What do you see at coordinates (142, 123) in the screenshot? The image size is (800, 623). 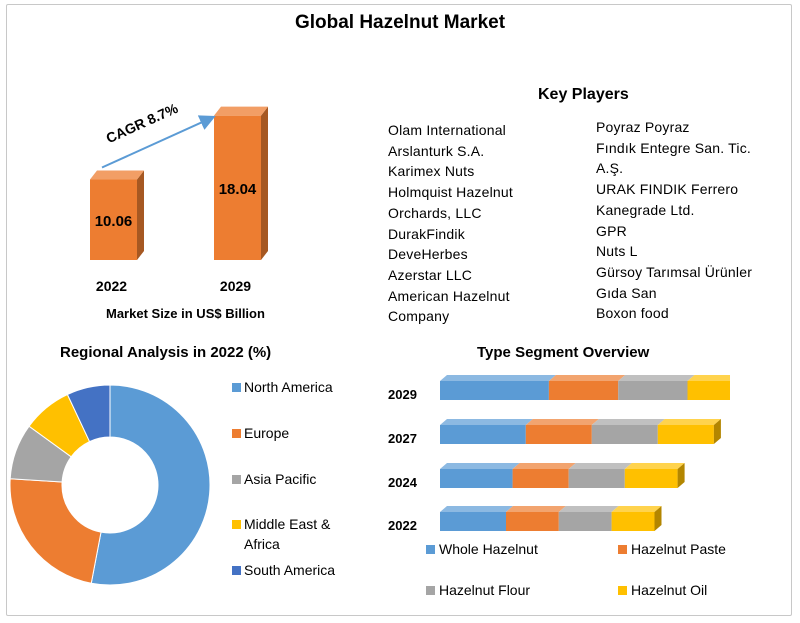 I see `cagr-label: CAGR 8.7%` at bounding box center [142, 123].